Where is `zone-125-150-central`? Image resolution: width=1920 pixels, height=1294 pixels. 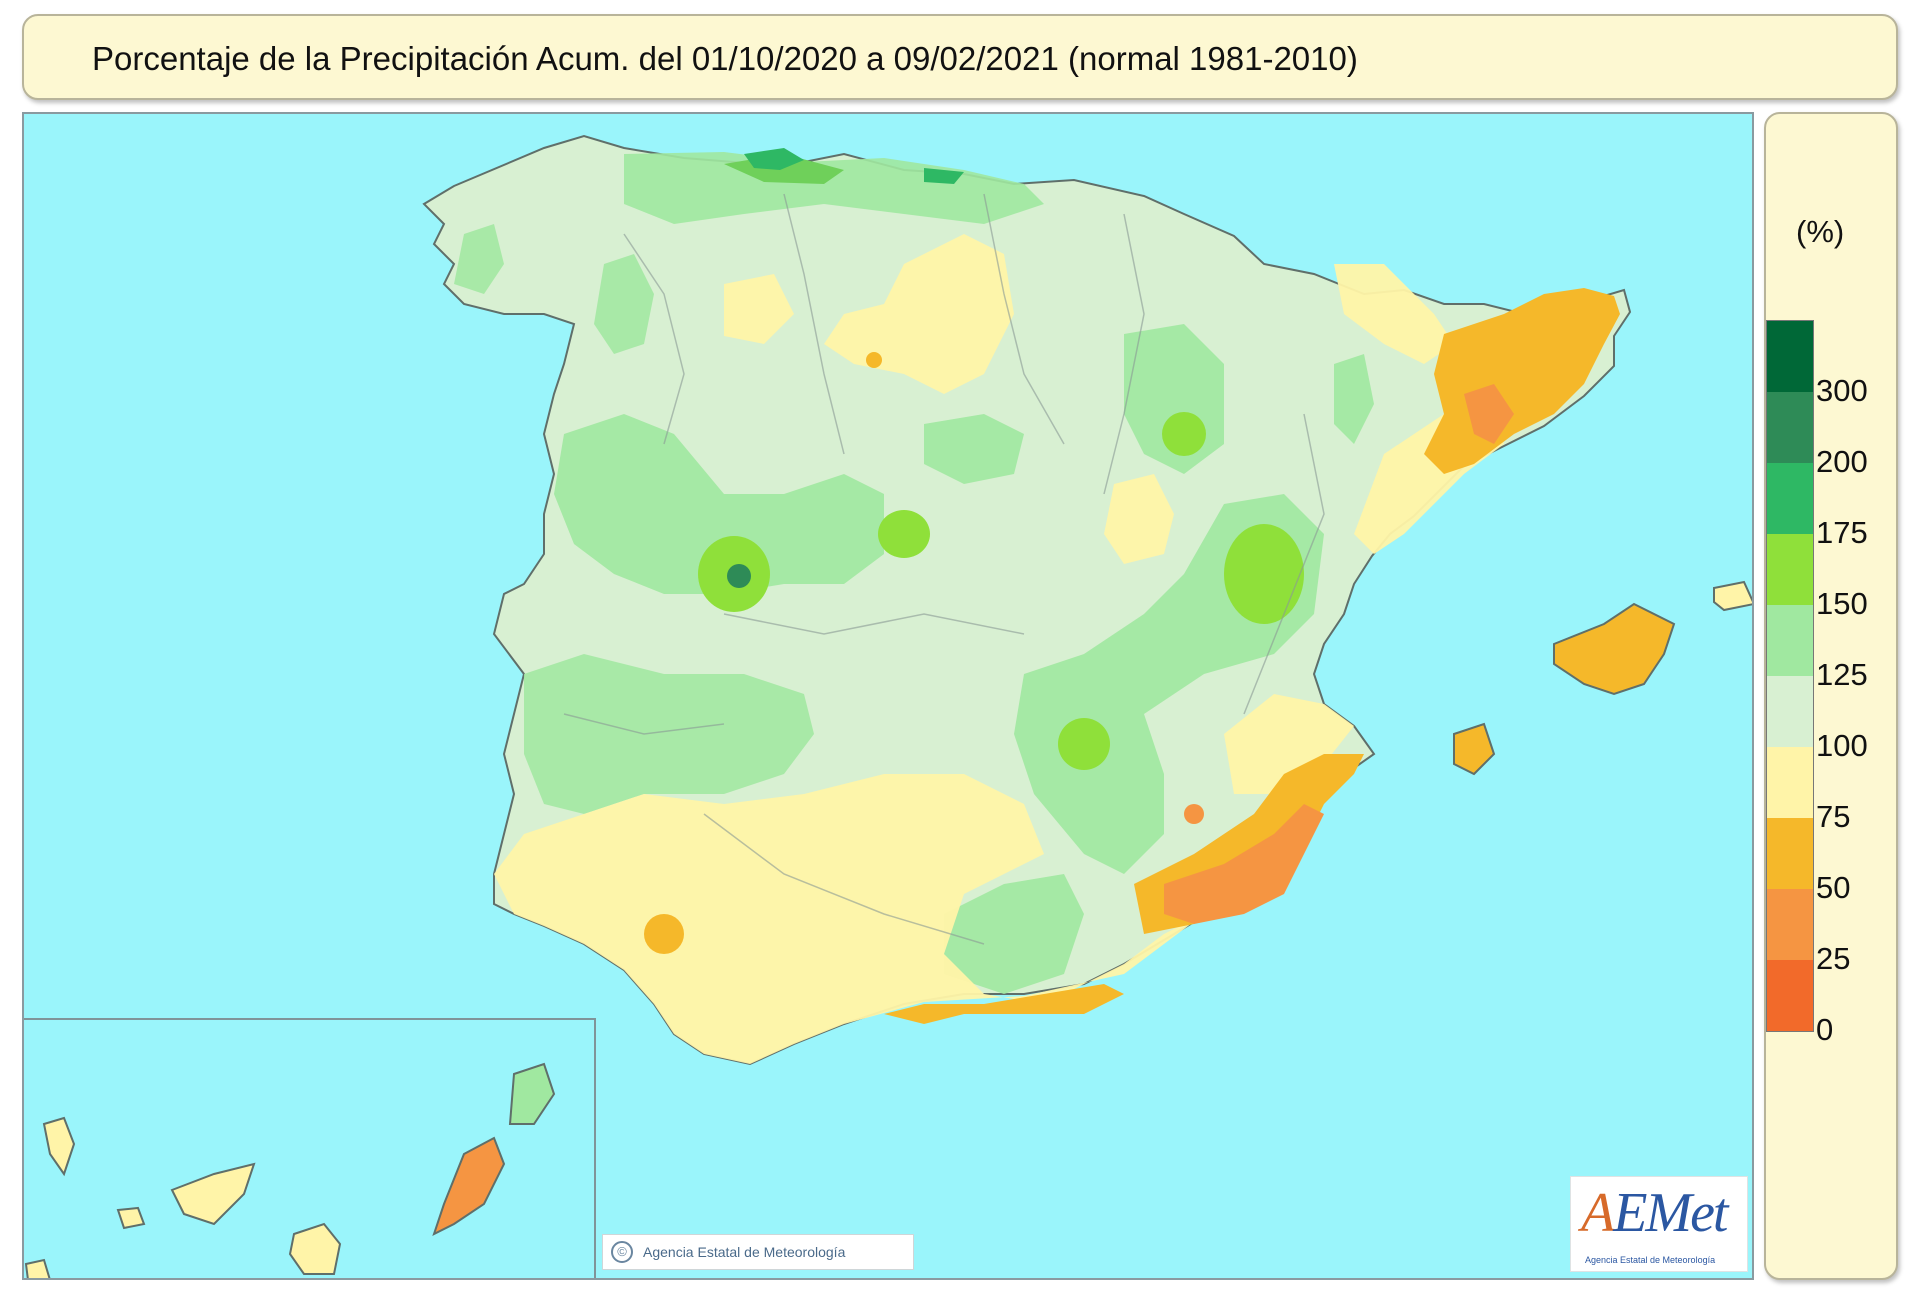 zone-125-150-central is located at coordinates (974, 449).